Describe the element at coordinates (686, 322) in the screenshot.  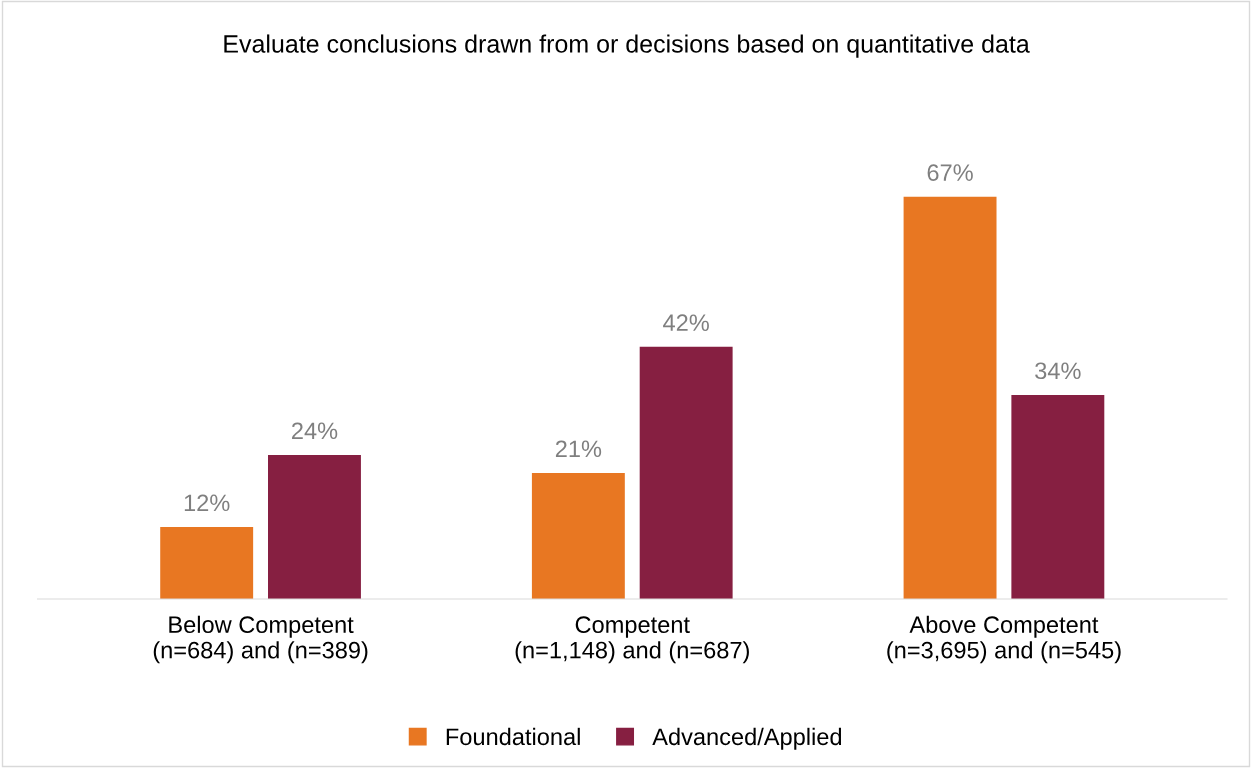
I see `data-label: 42%` at that location.